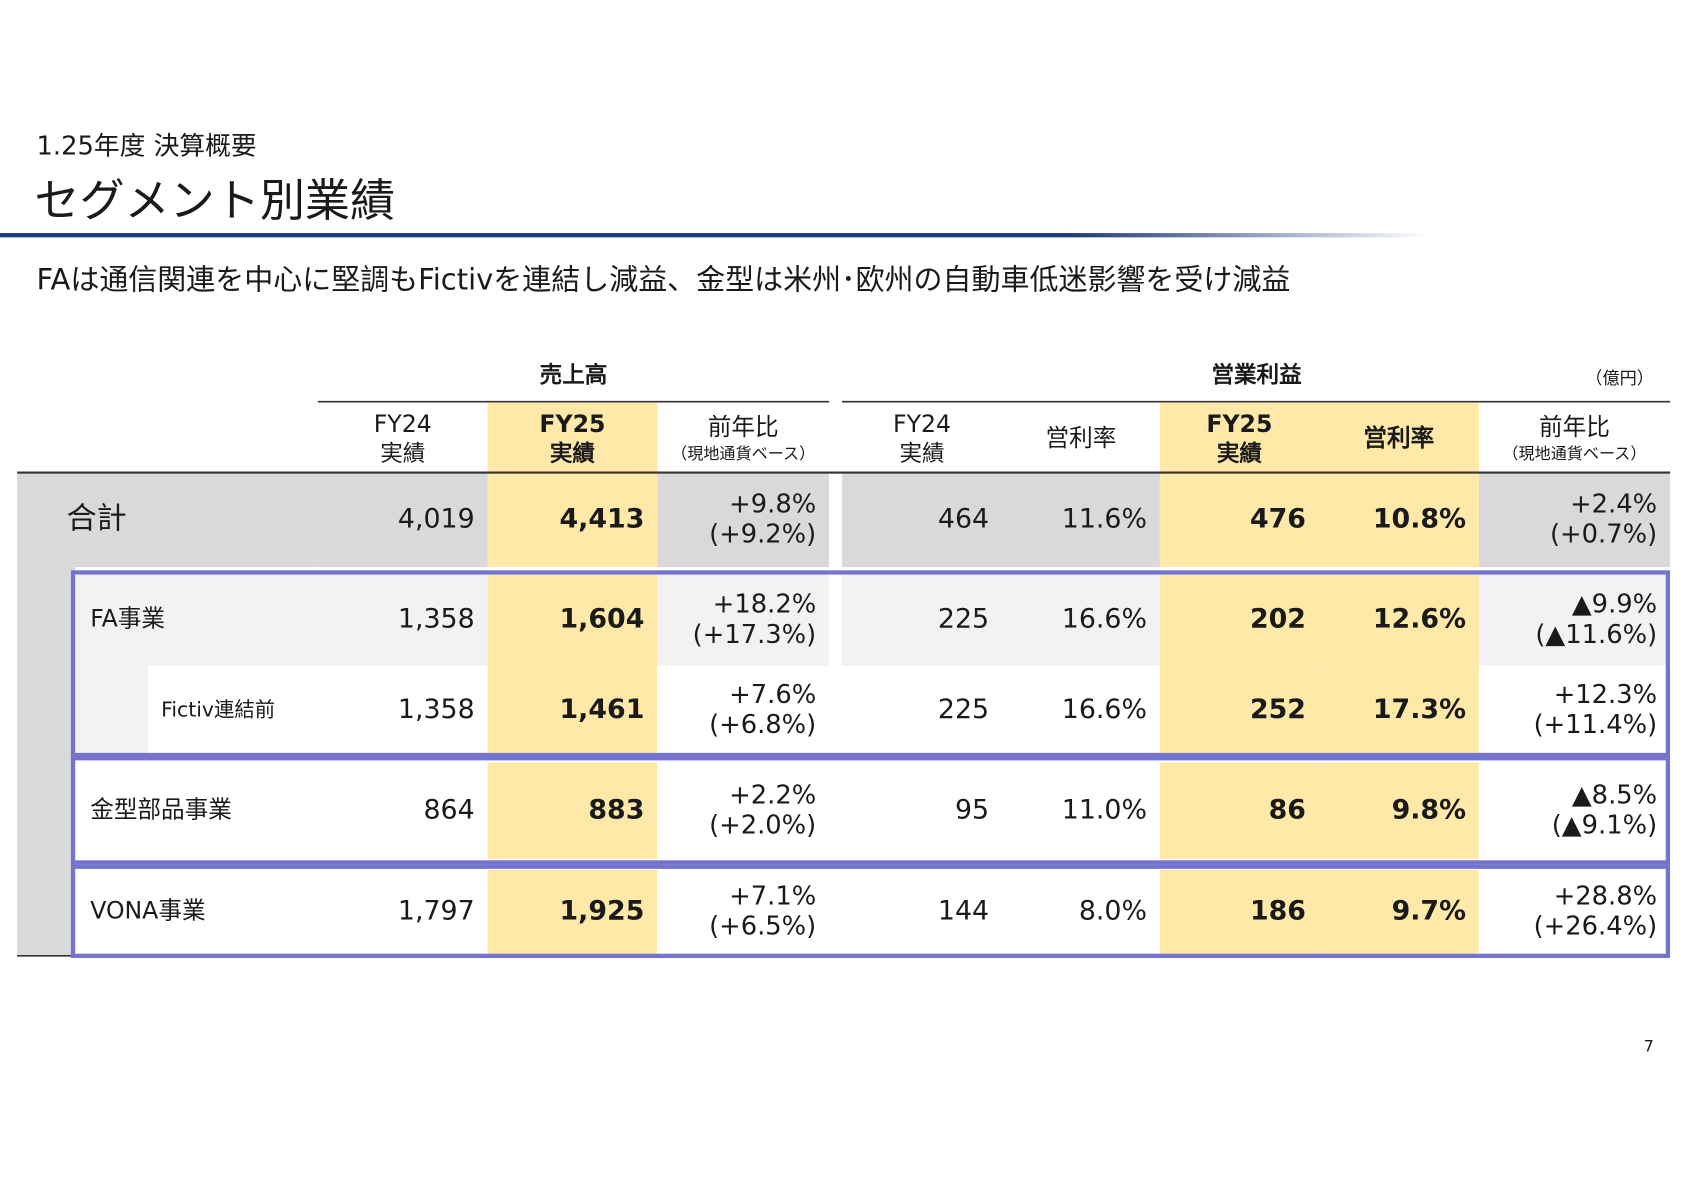 The image size is (1684, 1190). Describe the element at coordinates (1278, 619) in the screenshot. I see `cell-value: 202` at that location.